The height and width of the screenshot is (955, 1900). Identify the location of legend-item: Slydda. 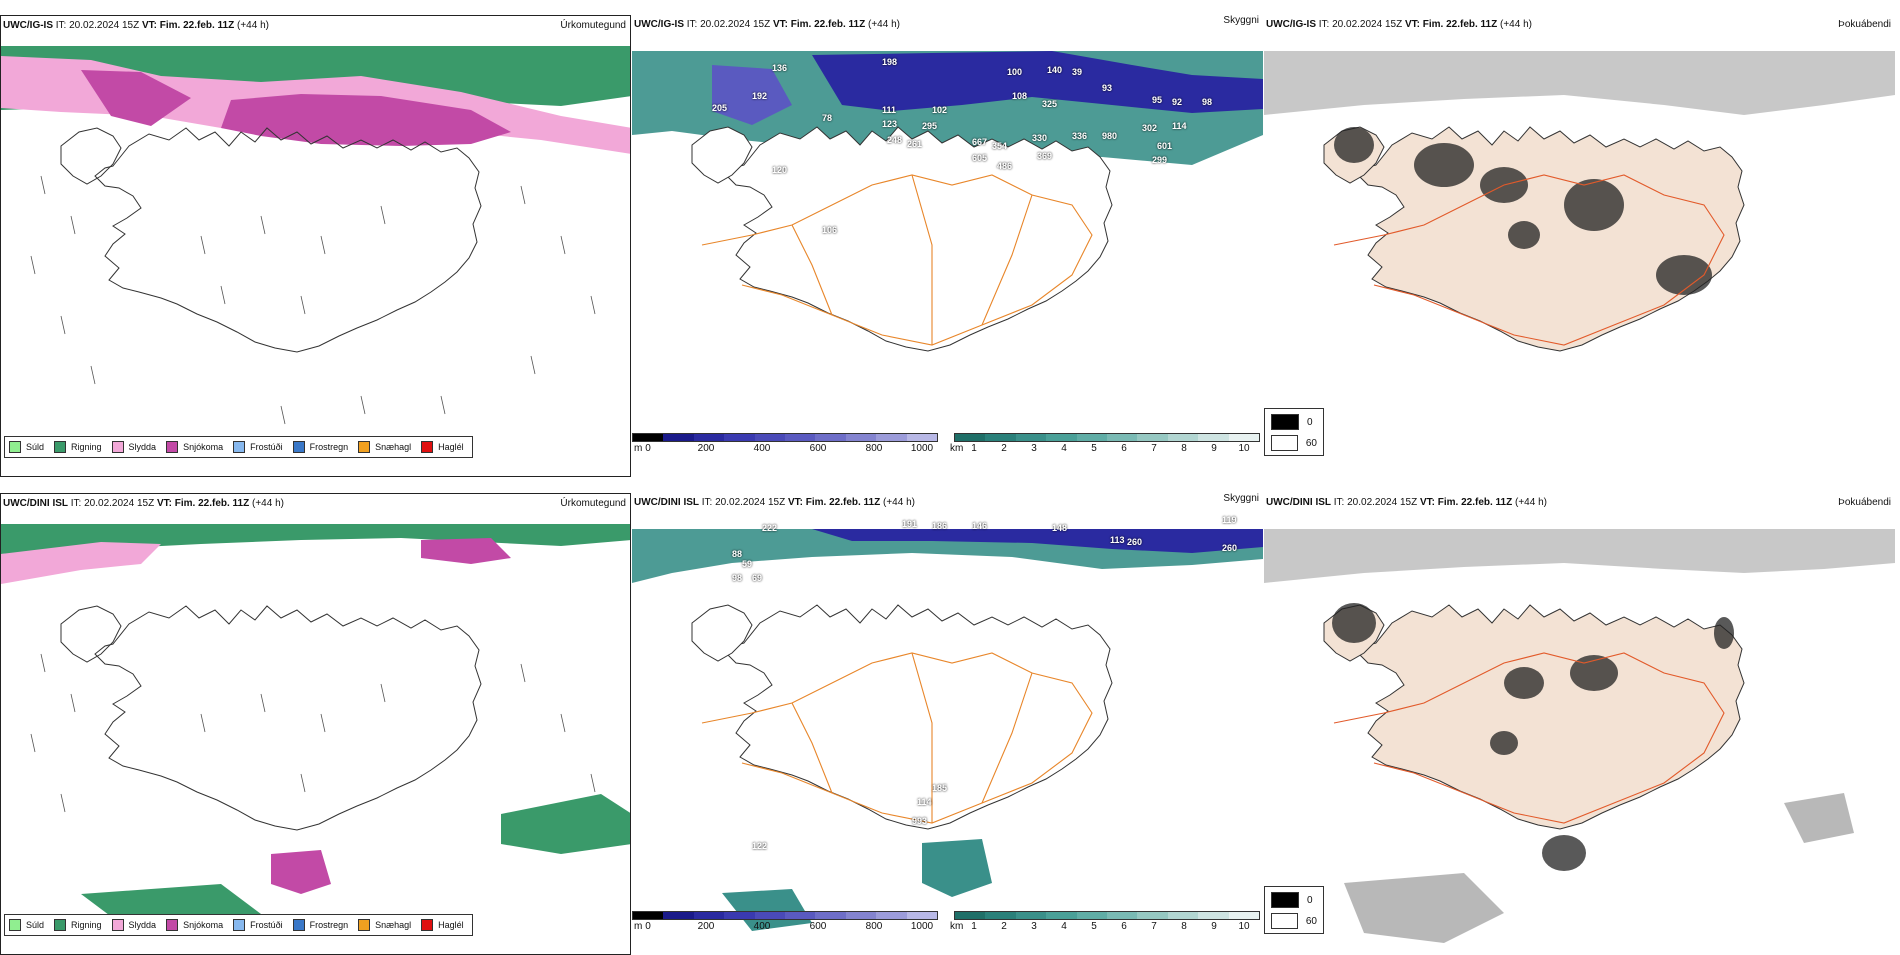
(133, 925).